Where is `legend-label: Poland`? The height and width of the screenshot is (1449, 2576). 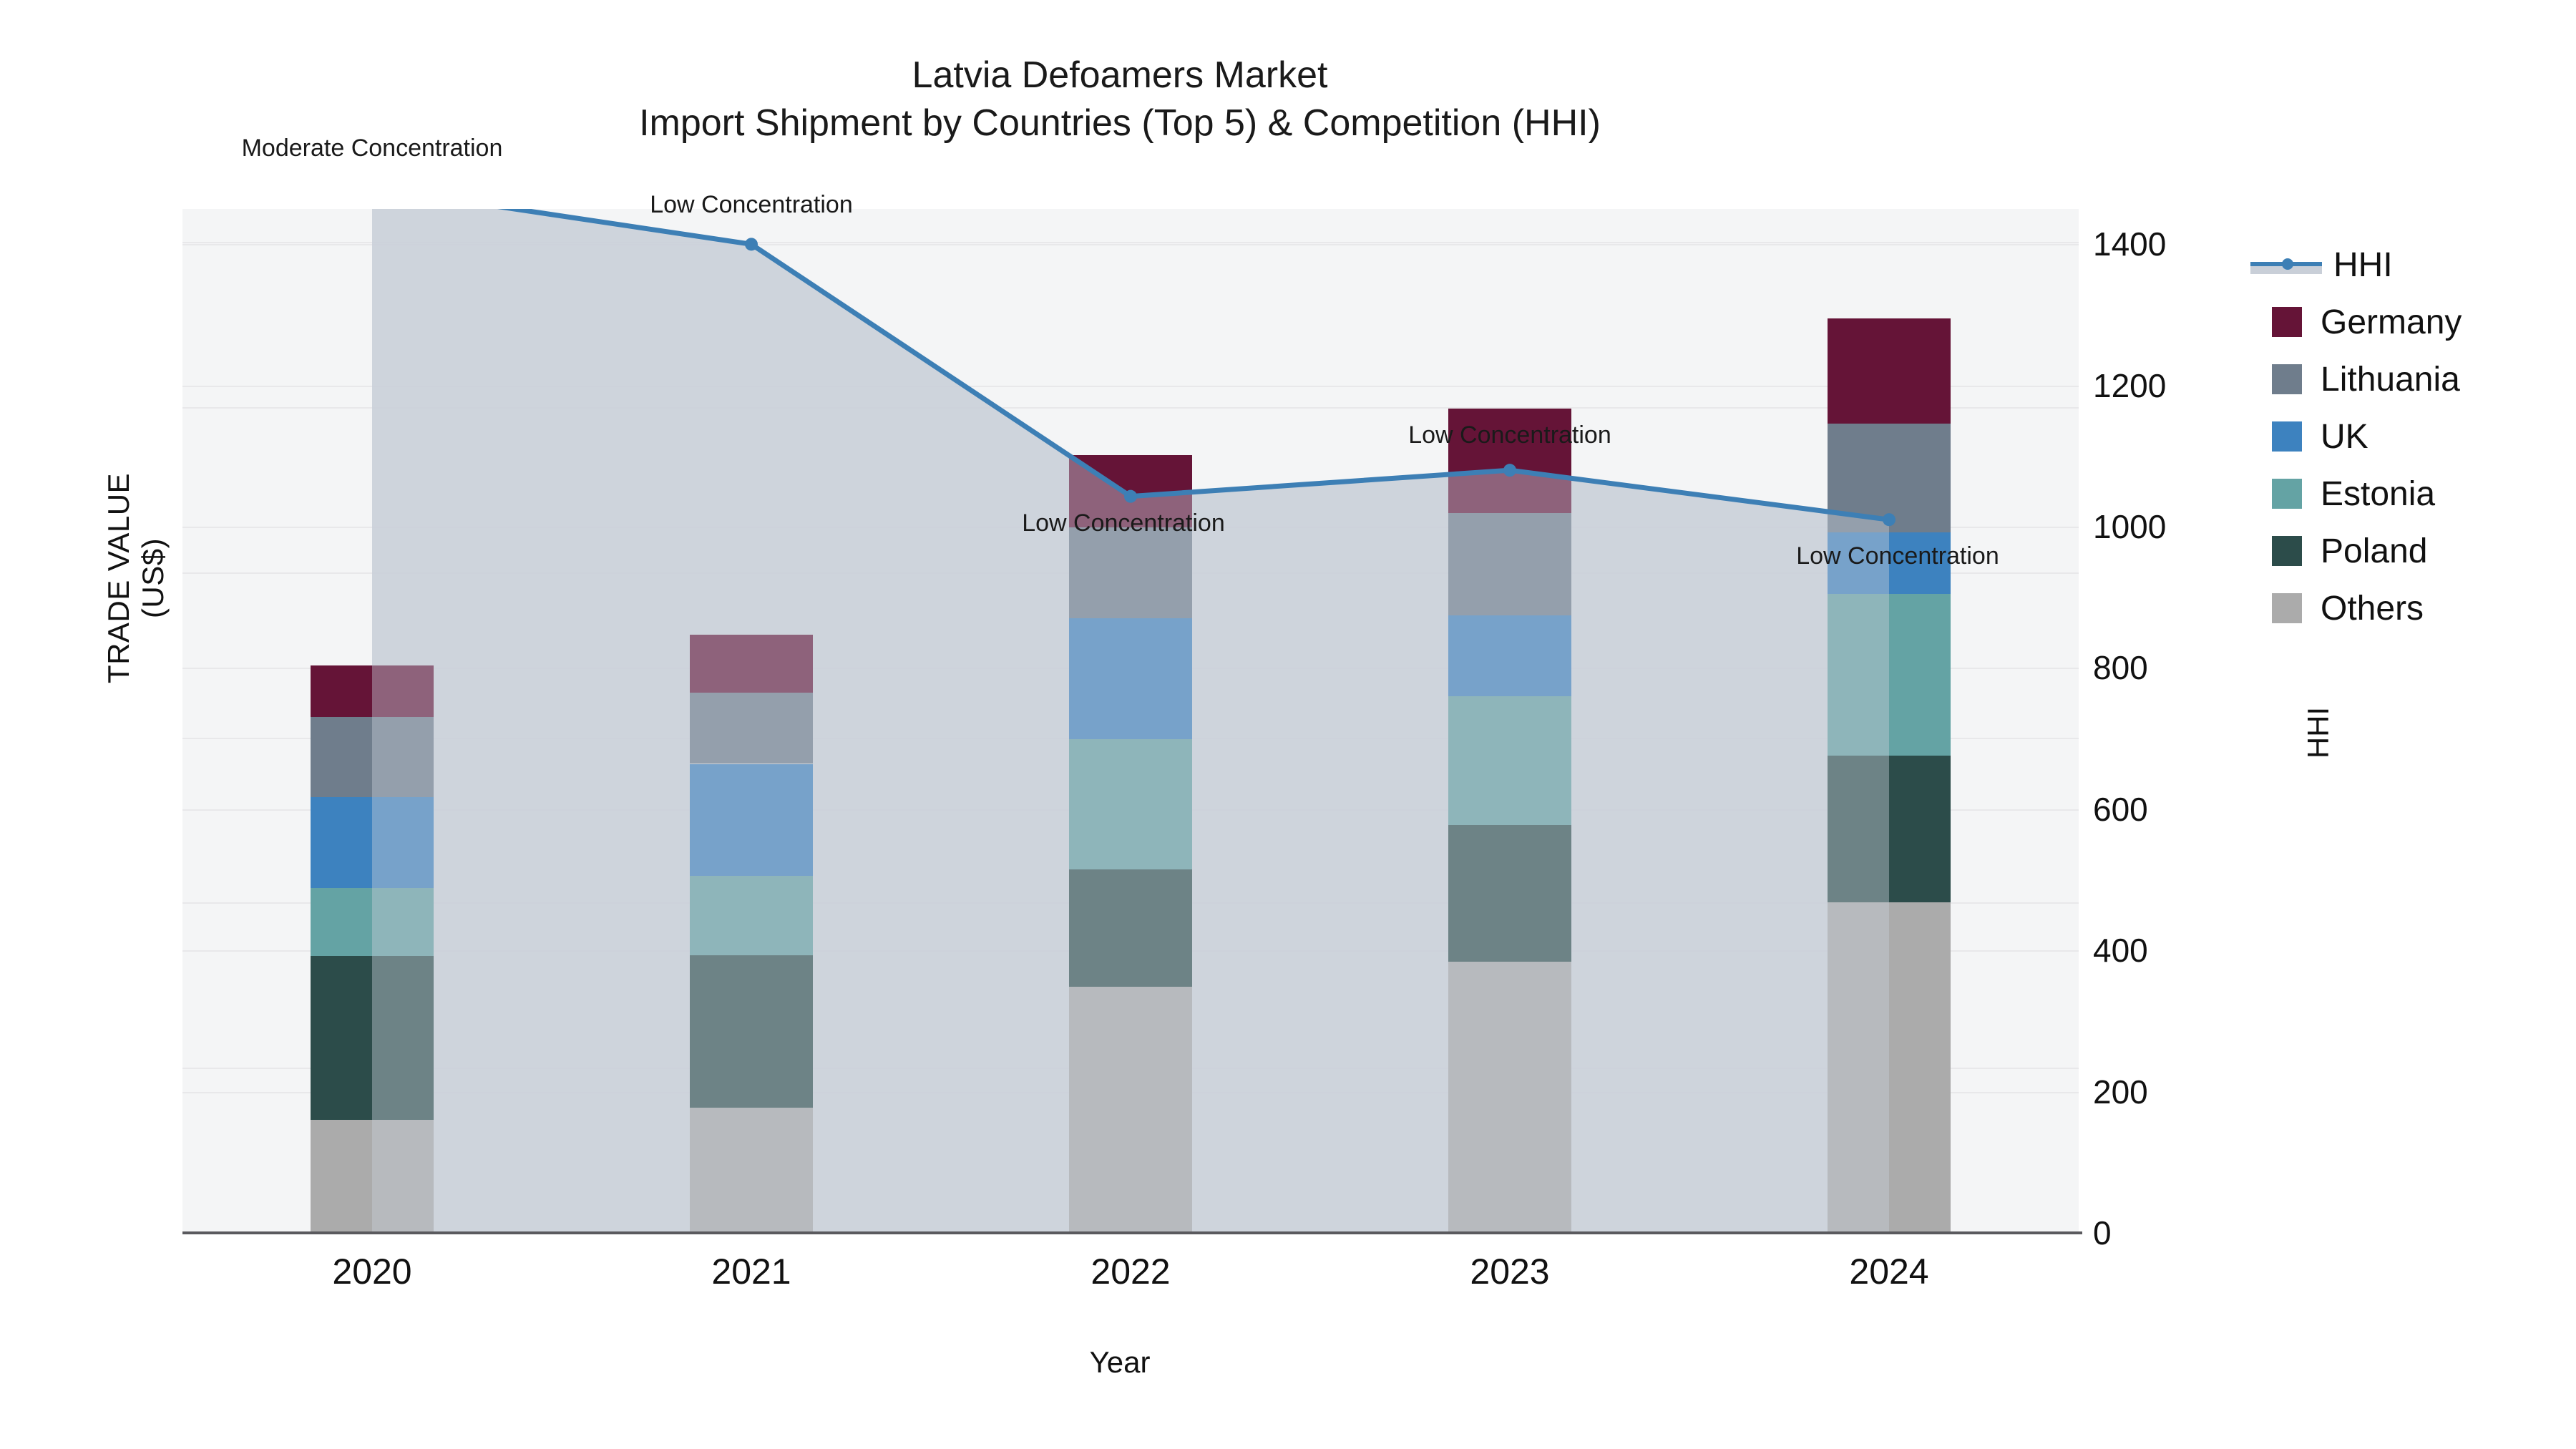
legend-label: Poland is located at coordinates (2374, 551).